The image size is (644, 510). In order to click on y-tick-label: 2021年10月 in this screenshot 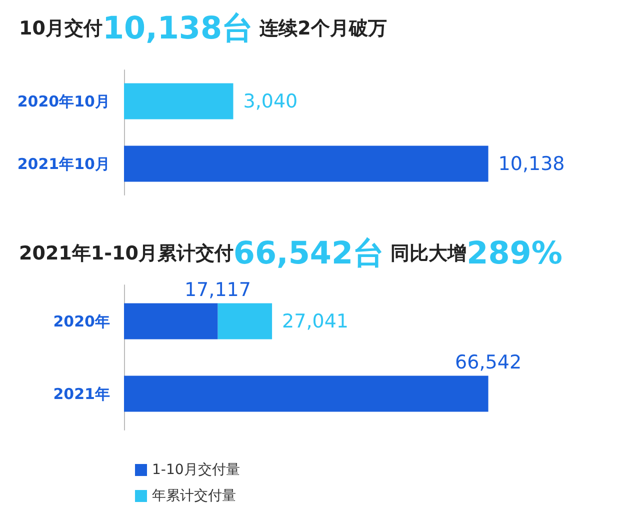, I will do `click(63, 163)`.